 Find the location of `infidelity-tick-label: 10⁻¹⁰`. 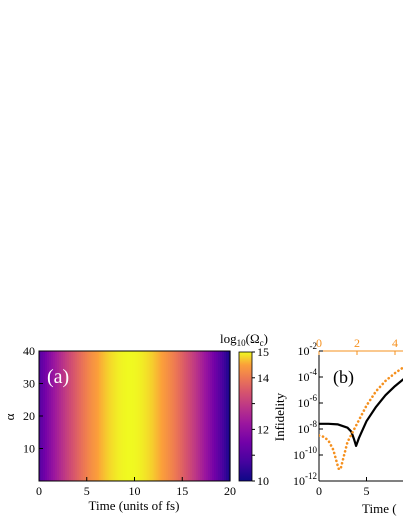

infidelity-tick-label: 10⁻¹⁰ is located at coordinates (305, 453).